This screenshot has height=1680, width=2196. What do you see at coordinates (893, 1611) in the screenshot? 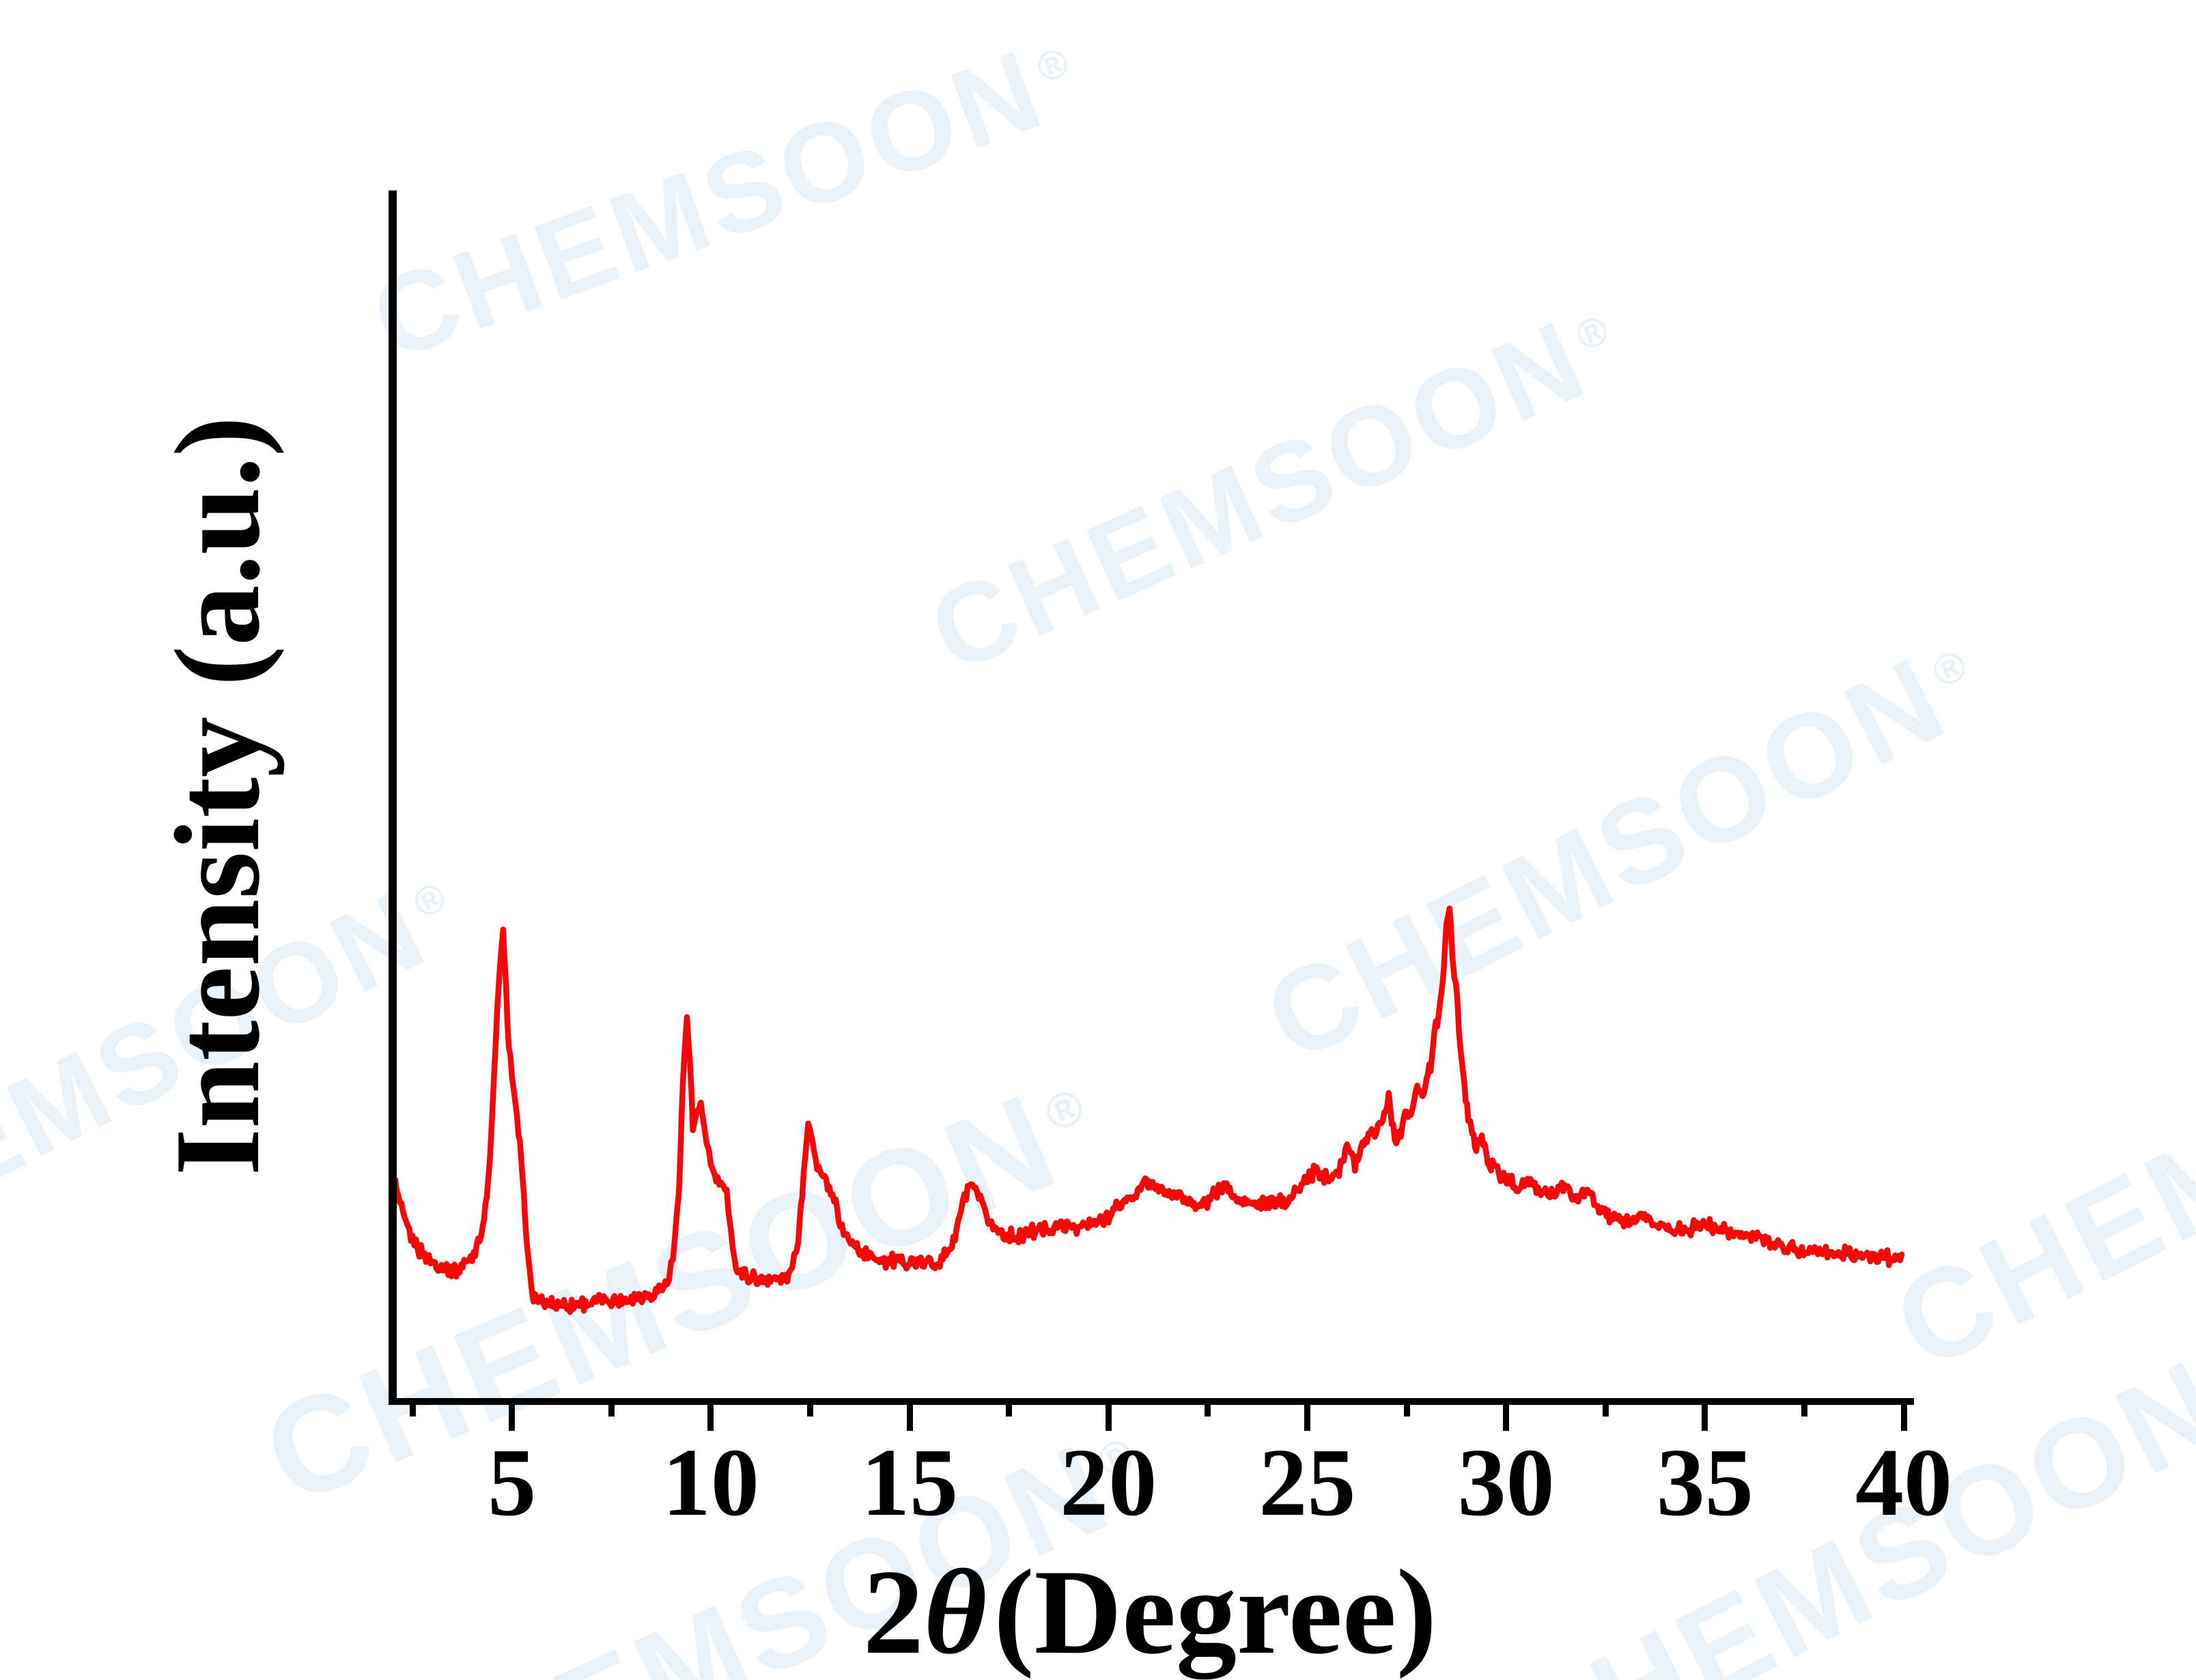
I see `x-axis-title-num: 2` at bounding box center [893, 1611].